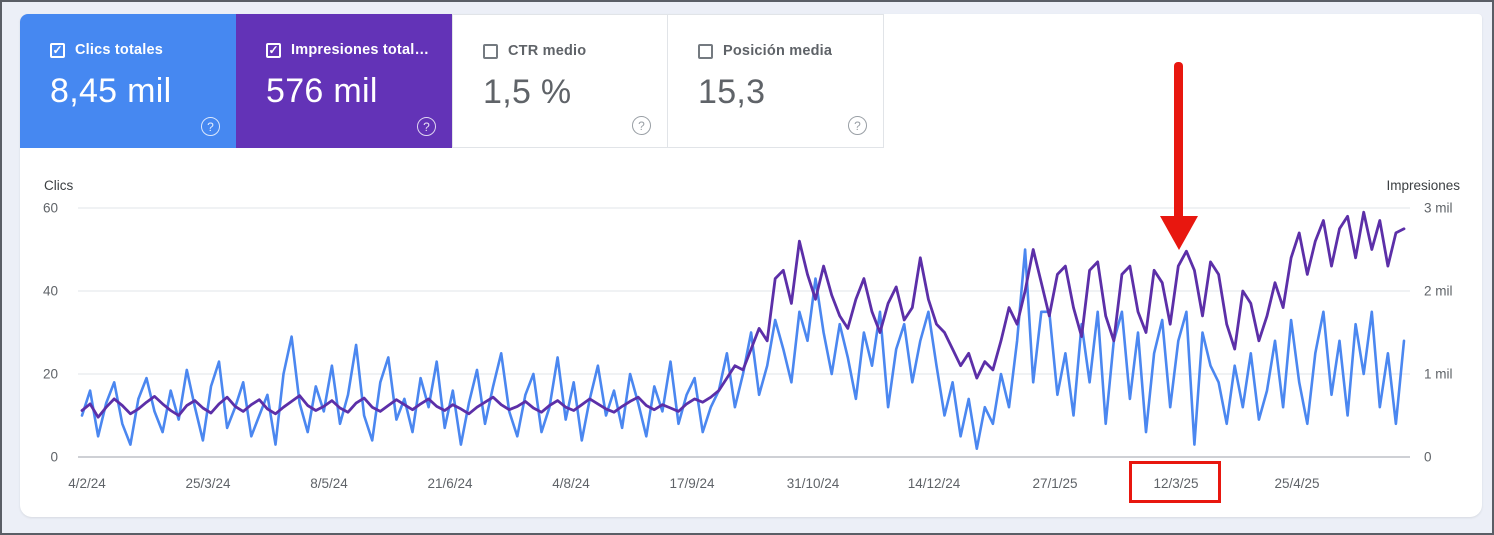 The image size is (1494, 535). What do you see at coordinates (776, 81) in the screenshot?
I see `metric-card-position: Posición media 15,3` at bounding box center [776, 81].